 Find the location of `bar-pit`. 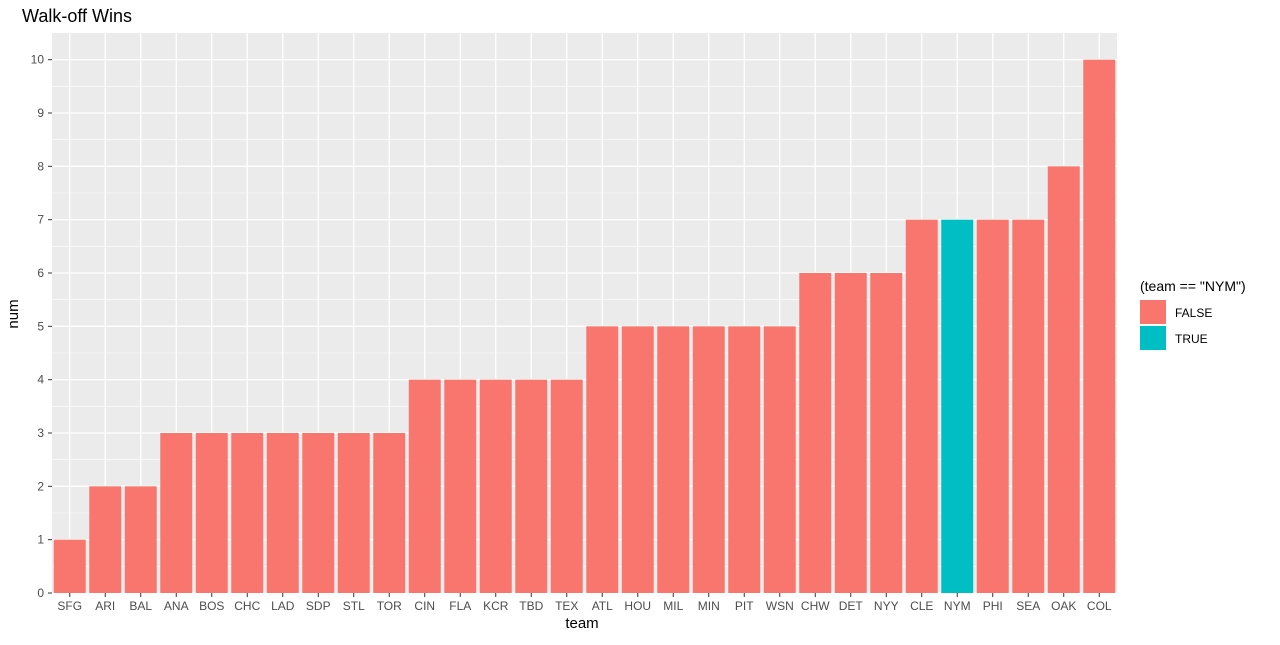

bar-pit is located at coordinates (744, 459).